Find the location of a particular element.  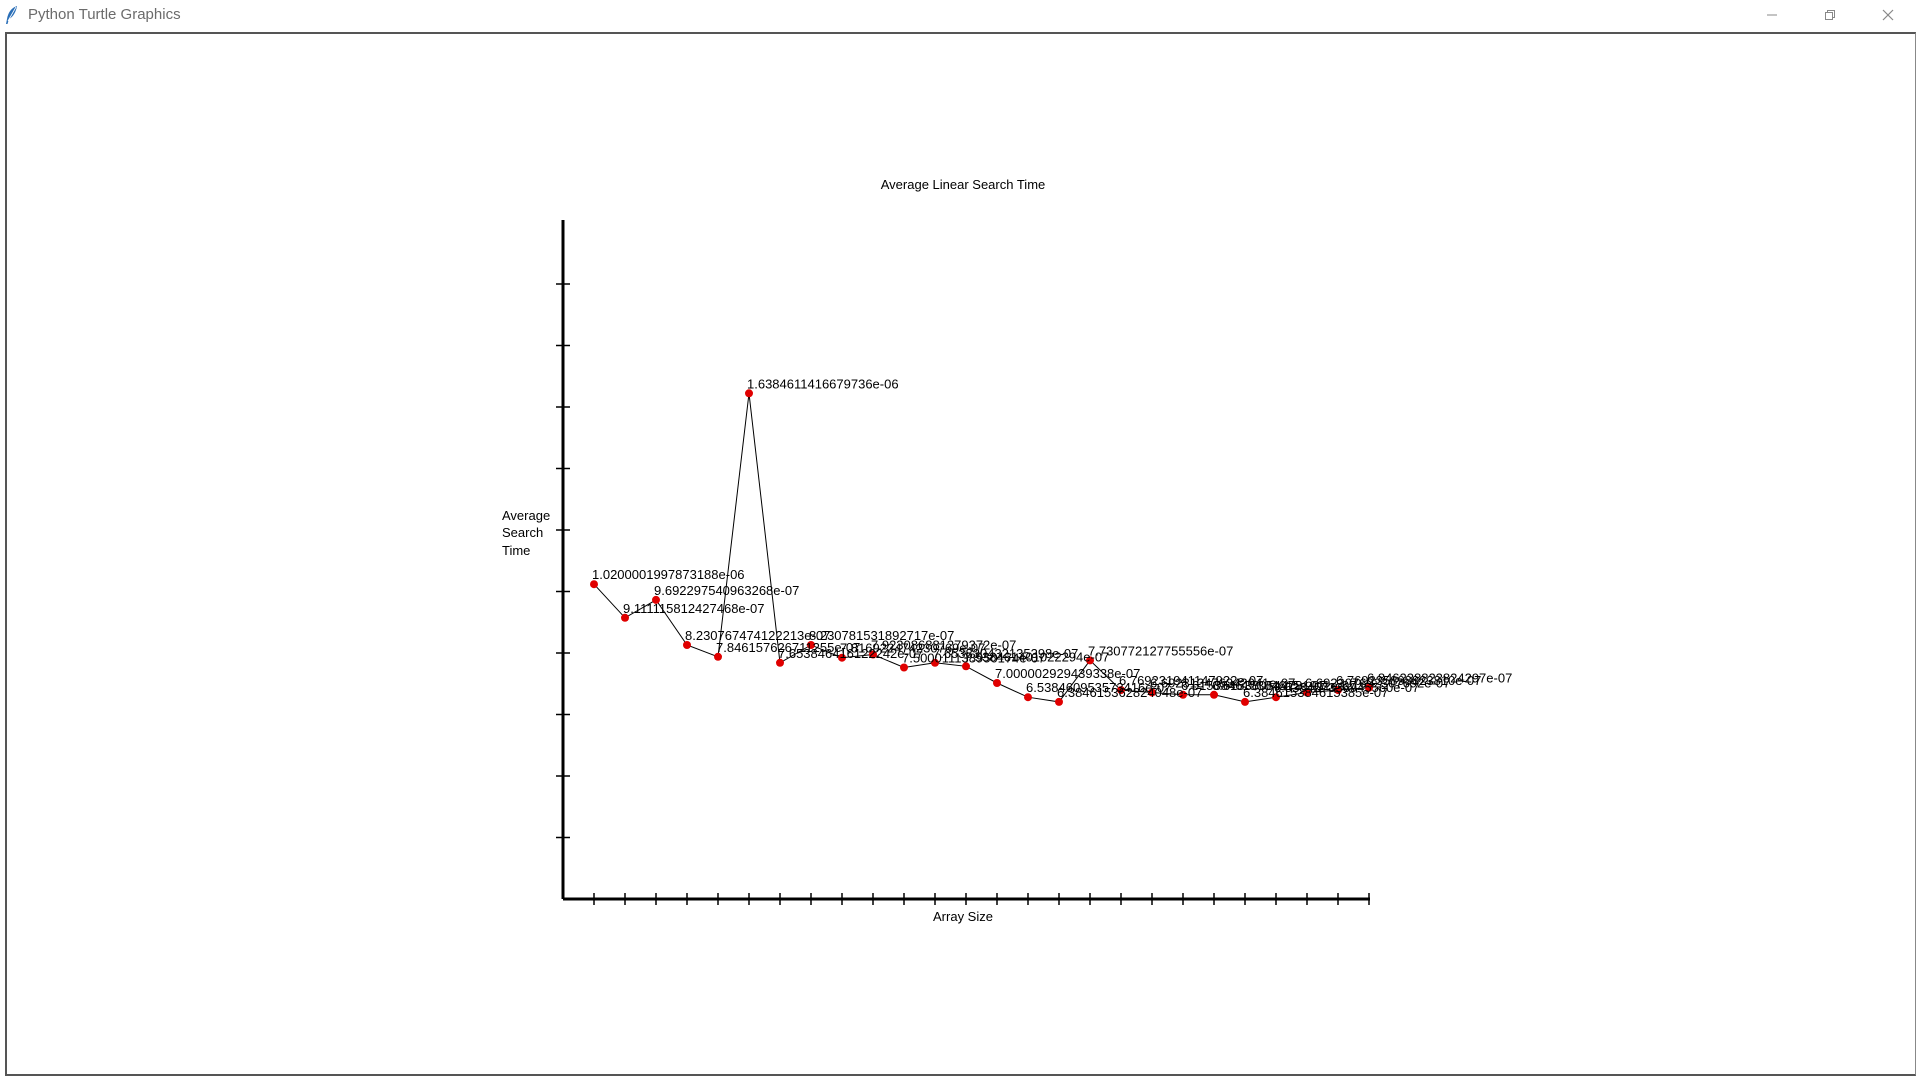

data-label: 6.615380544781911e-07 is located at coordinates (1284, 685).